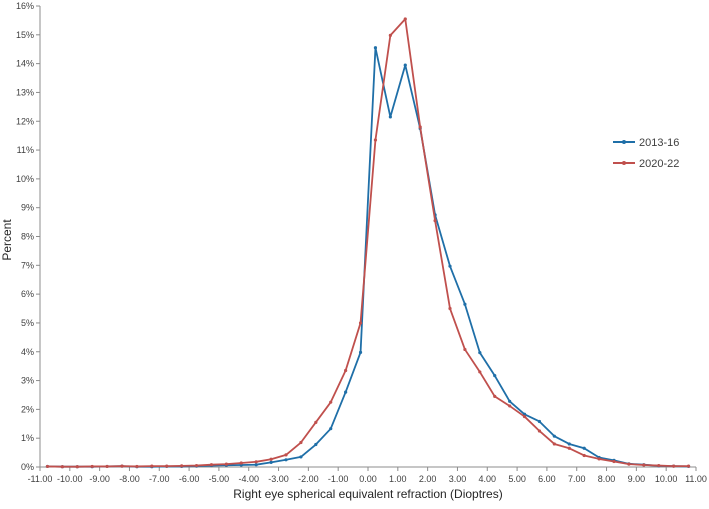 This screenshot has width=709, height=509. I want to click on y-tick-label: 1%, so click(27, 438).